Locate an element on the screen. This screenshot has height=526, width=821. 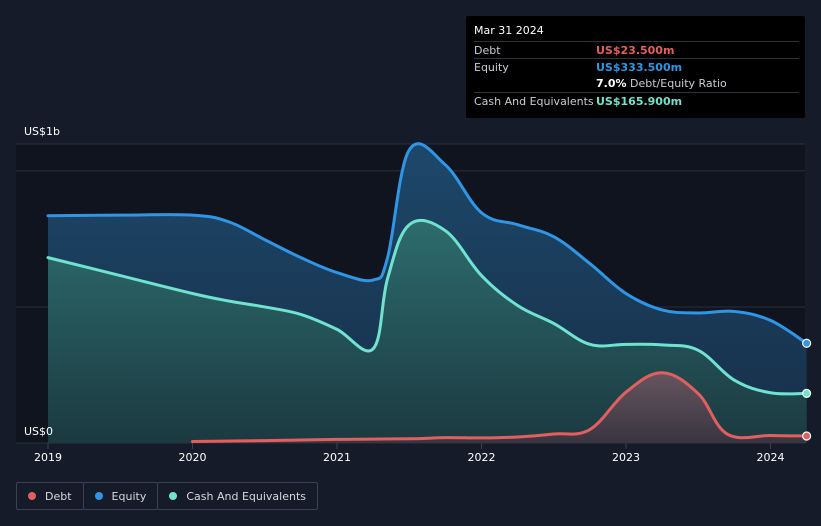
y-axis-top-label: US$1b is located at coordinates (42, 131).